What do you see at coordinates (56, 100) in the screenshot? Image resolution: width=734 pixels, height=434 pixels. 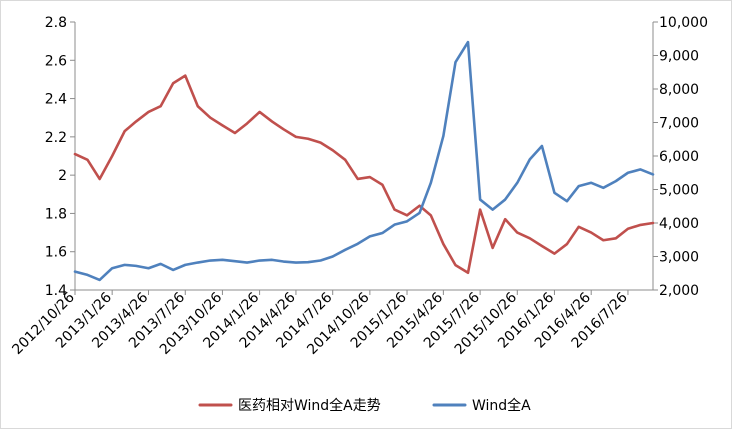 I see `left-y-tick-label: 2.4` at bounding box center [56, 100].